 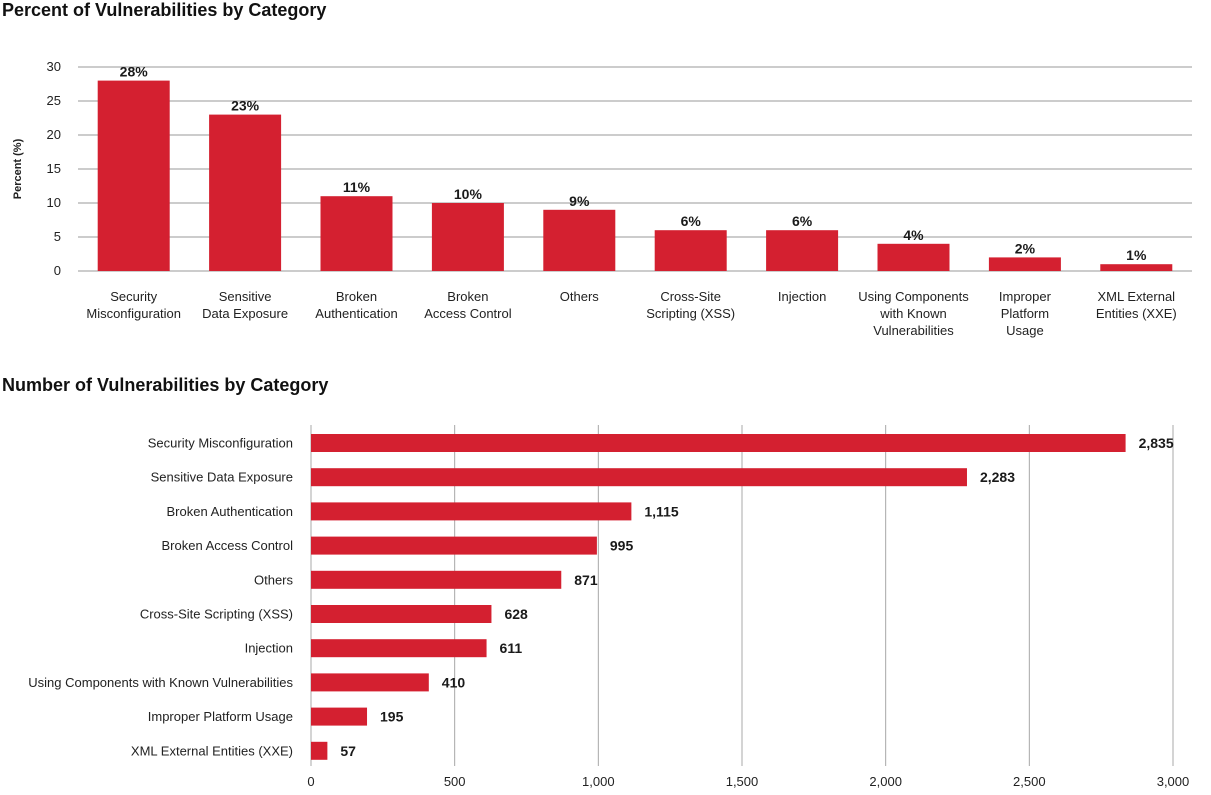 I want to click on x-category-label-9-1: Entities (XXE), so click(x=1136, y=313).